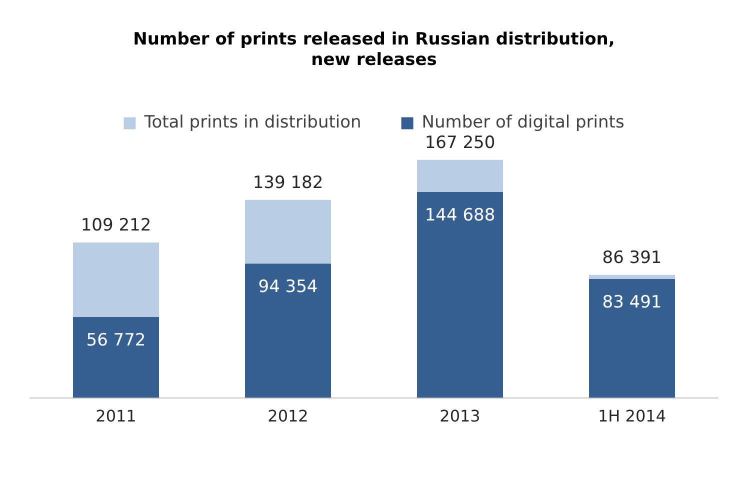  What do you see at coordinates (252, 122) in the screenshot?
I see `legend-label: Total prints in distribution` at bounding box center [252, 122].